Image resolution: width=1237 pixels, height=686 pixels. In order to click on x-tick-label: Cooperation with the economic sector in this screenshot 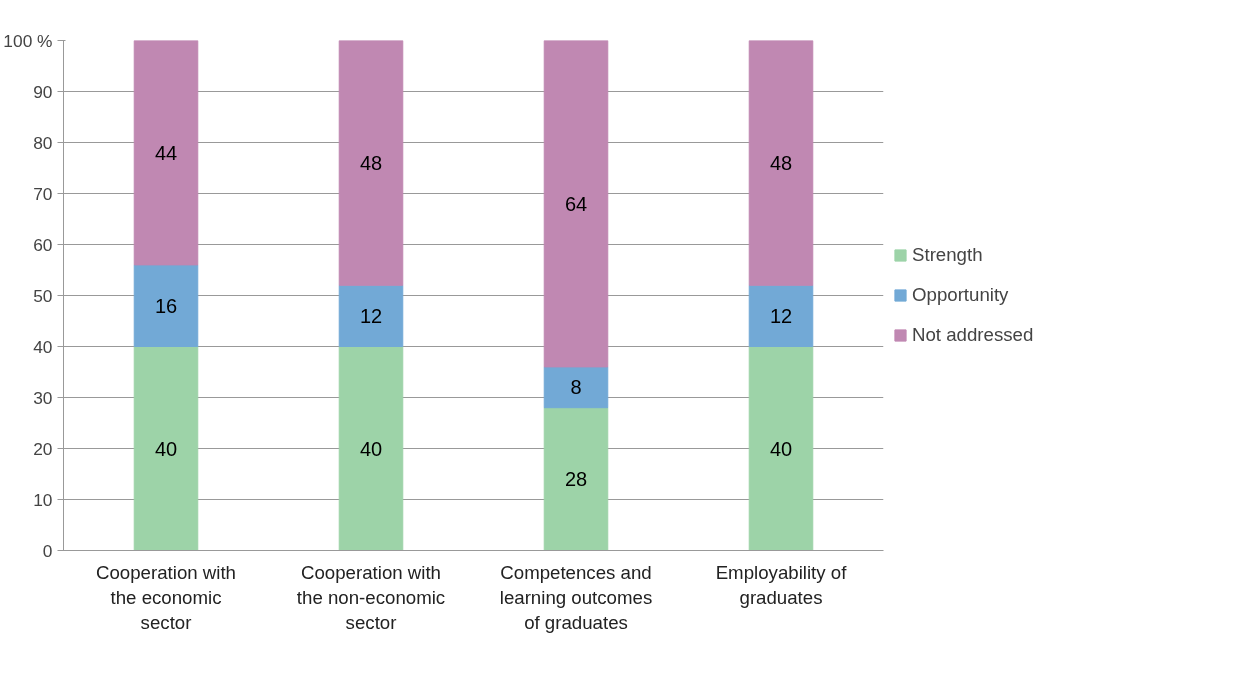, I will do `click(166, 597)`.